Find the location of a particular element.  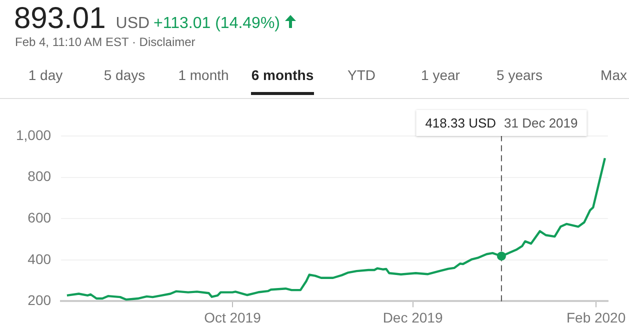

text: 1 month is located at coordinates (203, 76).